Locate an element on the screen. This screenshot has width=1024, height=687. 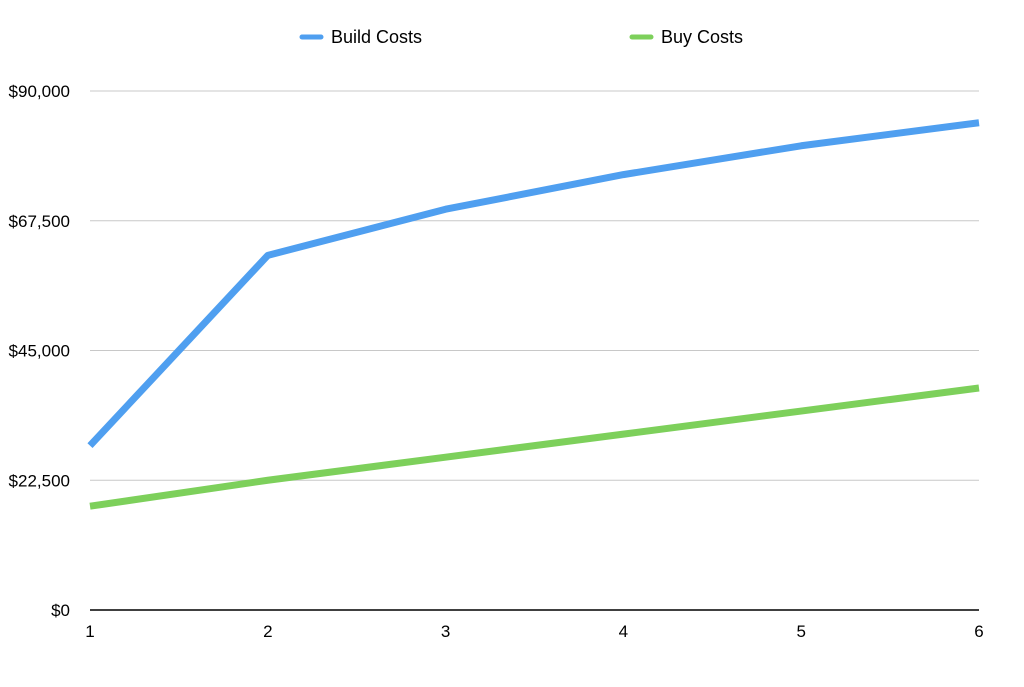
y-tick-label: $22,500 is located at coordinates (39, 480).